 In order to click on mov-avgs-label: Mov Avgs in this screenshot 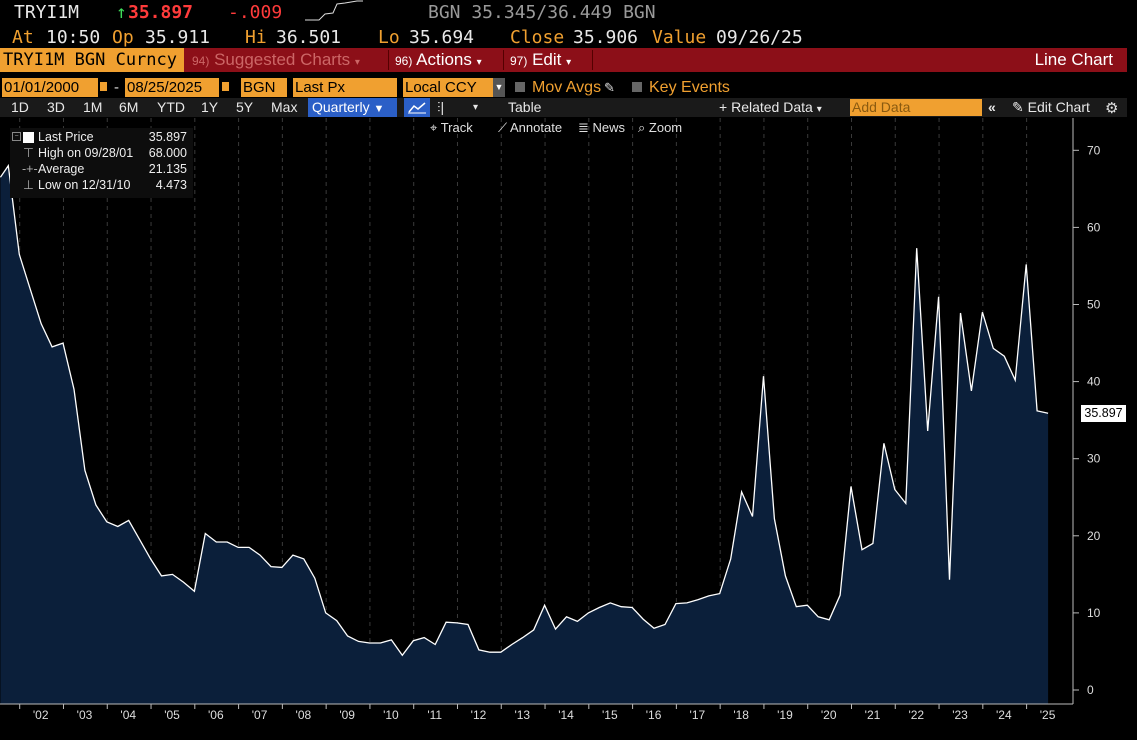, I will do `click(567, 87)`.